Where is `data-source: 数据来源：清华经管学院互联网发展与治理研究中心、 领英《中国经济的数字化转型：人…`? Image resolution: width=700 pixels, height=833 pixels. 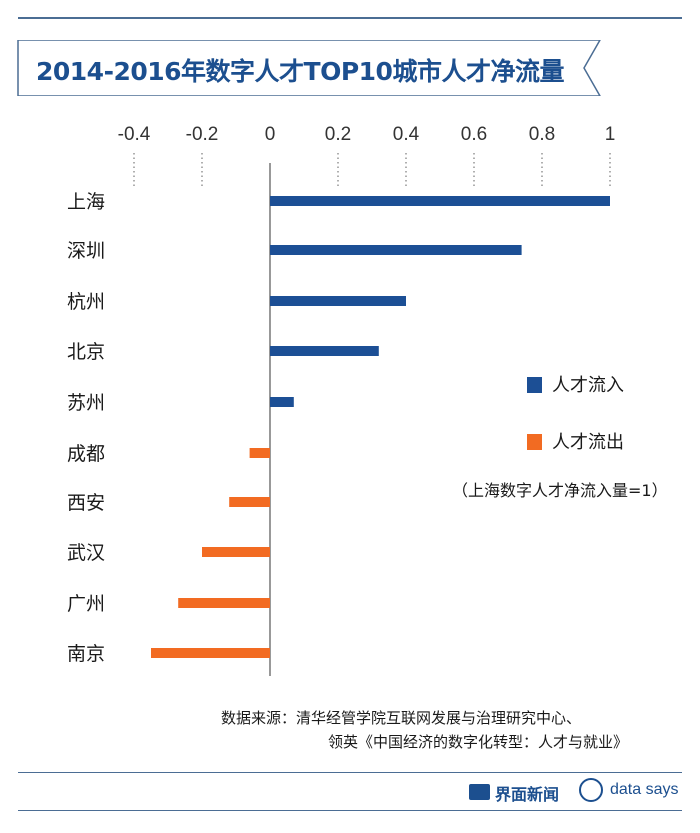 data-source: 数据来源：清华经管学院互联网发展与治理研究中心、 领英《中国经济的数字化转型：人… is located at coordinates (424, 730).